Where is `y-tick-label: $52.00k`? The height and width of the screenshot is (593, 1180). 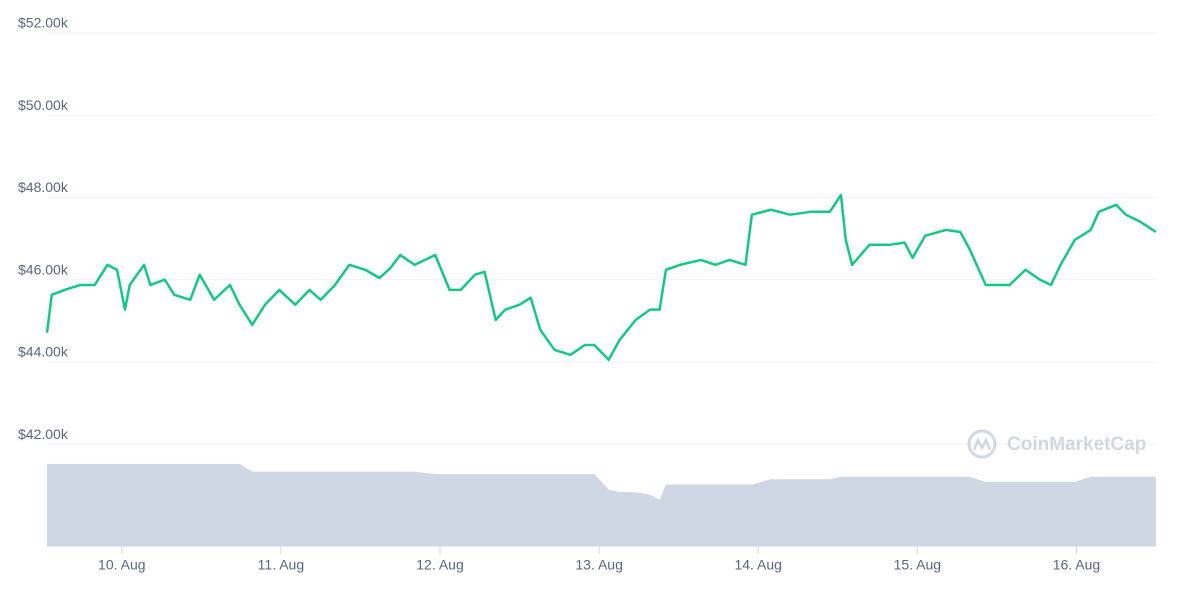
y-tick-label: $52.00k is located at coordinates (43, 23).